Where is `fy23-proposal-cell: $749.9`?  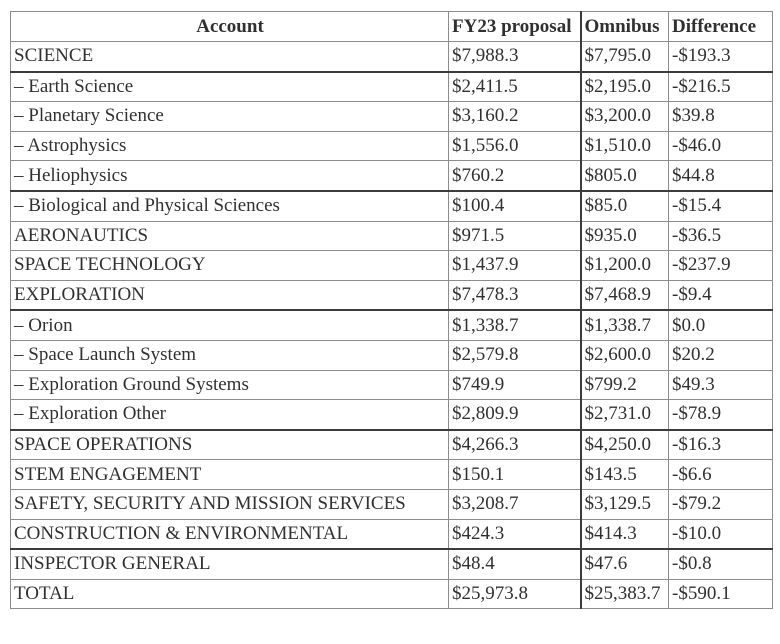 fy23-proposal-cell: $749.9 is located at coordinates (514, 385).